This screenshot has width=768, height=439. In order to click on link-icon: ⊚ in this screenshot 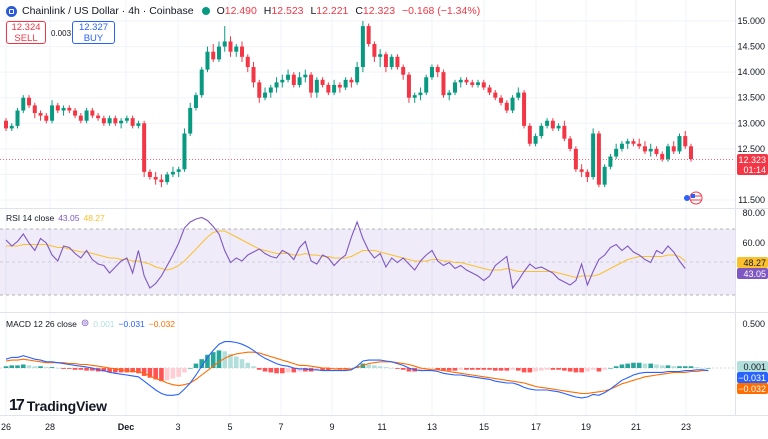, I will do `click(85, 323)`.